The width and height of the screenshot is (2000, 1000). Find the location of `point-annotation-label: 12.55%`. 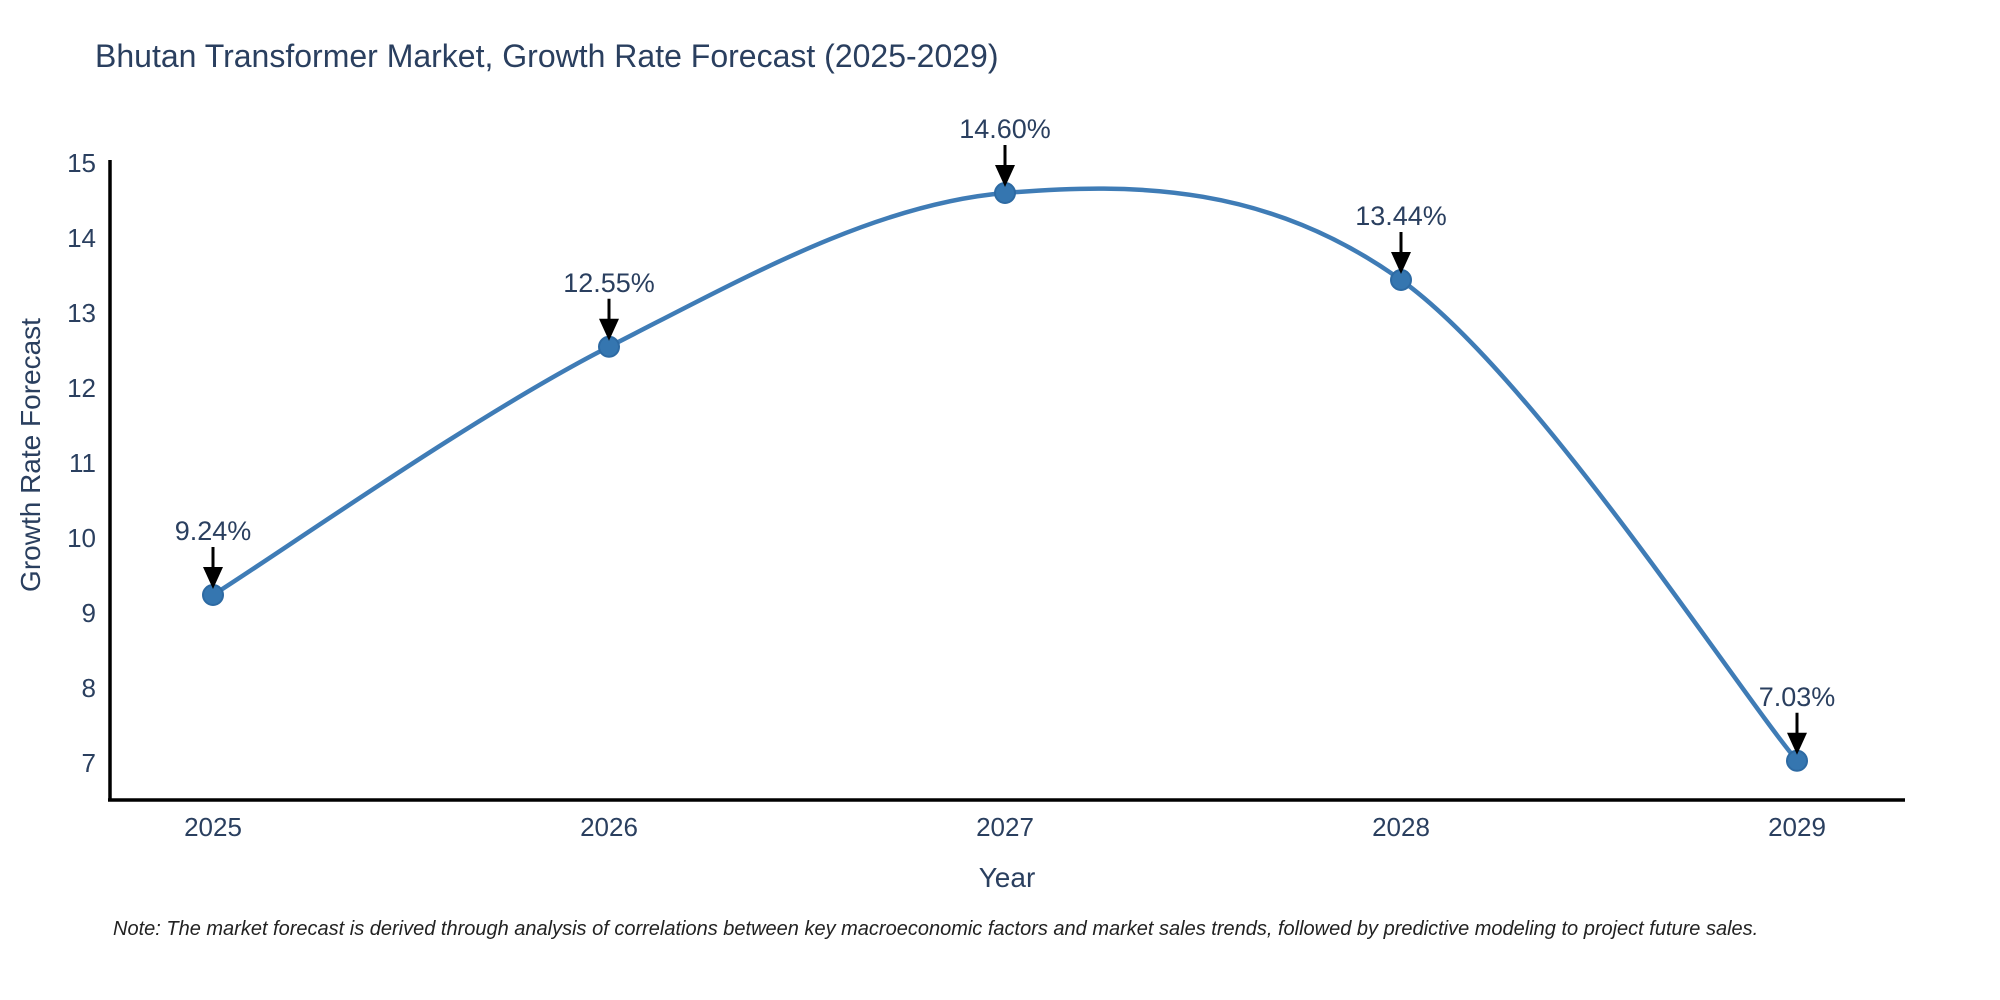

point-annotation-label: 12.55% is located at coordinates (609, 283).